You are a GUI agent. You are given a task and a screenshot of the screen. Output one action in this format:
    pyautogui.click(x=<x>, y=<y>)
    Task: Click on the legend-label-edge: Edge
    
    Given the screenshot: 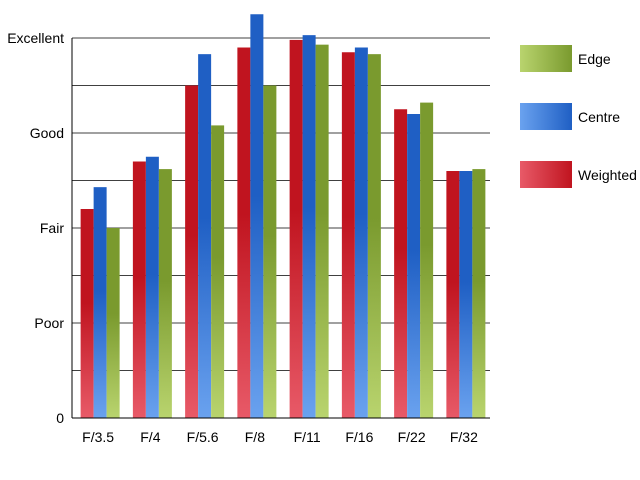 What is the action you would take?
    pyautogui.click(x=594, y=59)
    